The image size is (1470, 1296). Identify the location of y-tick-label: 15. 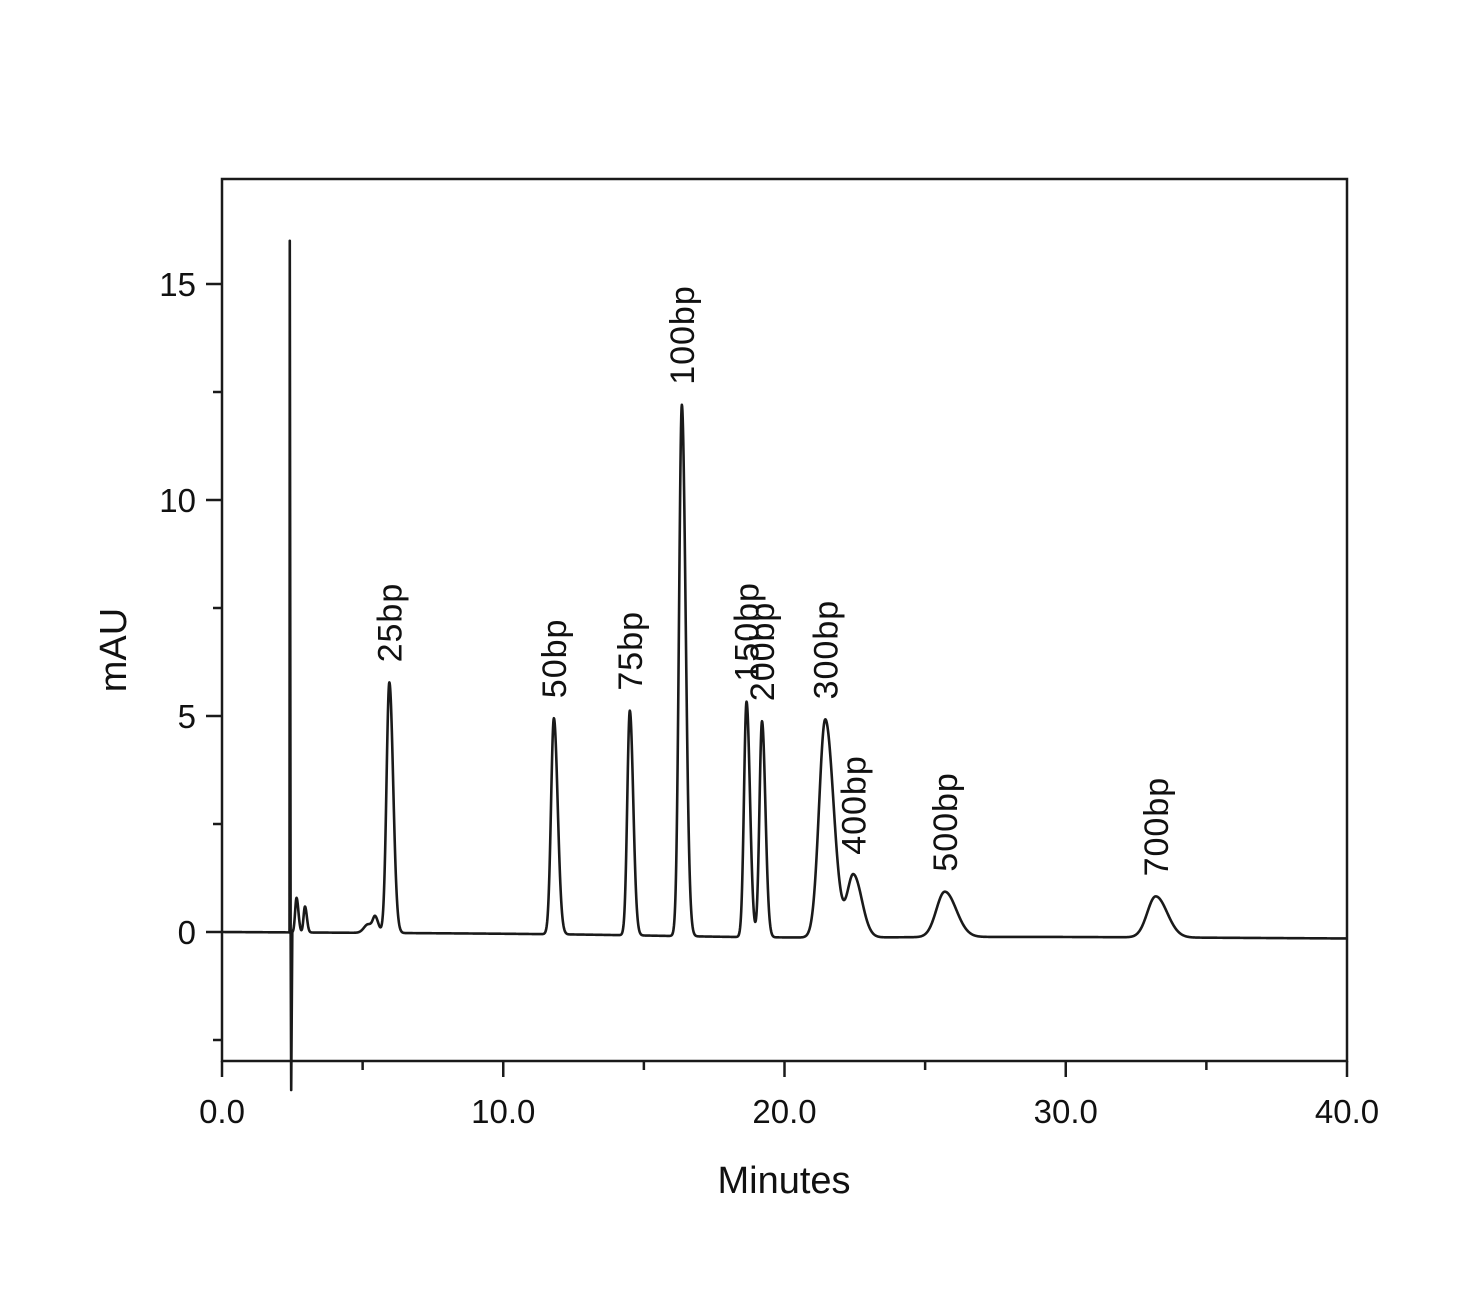
(177, 284).